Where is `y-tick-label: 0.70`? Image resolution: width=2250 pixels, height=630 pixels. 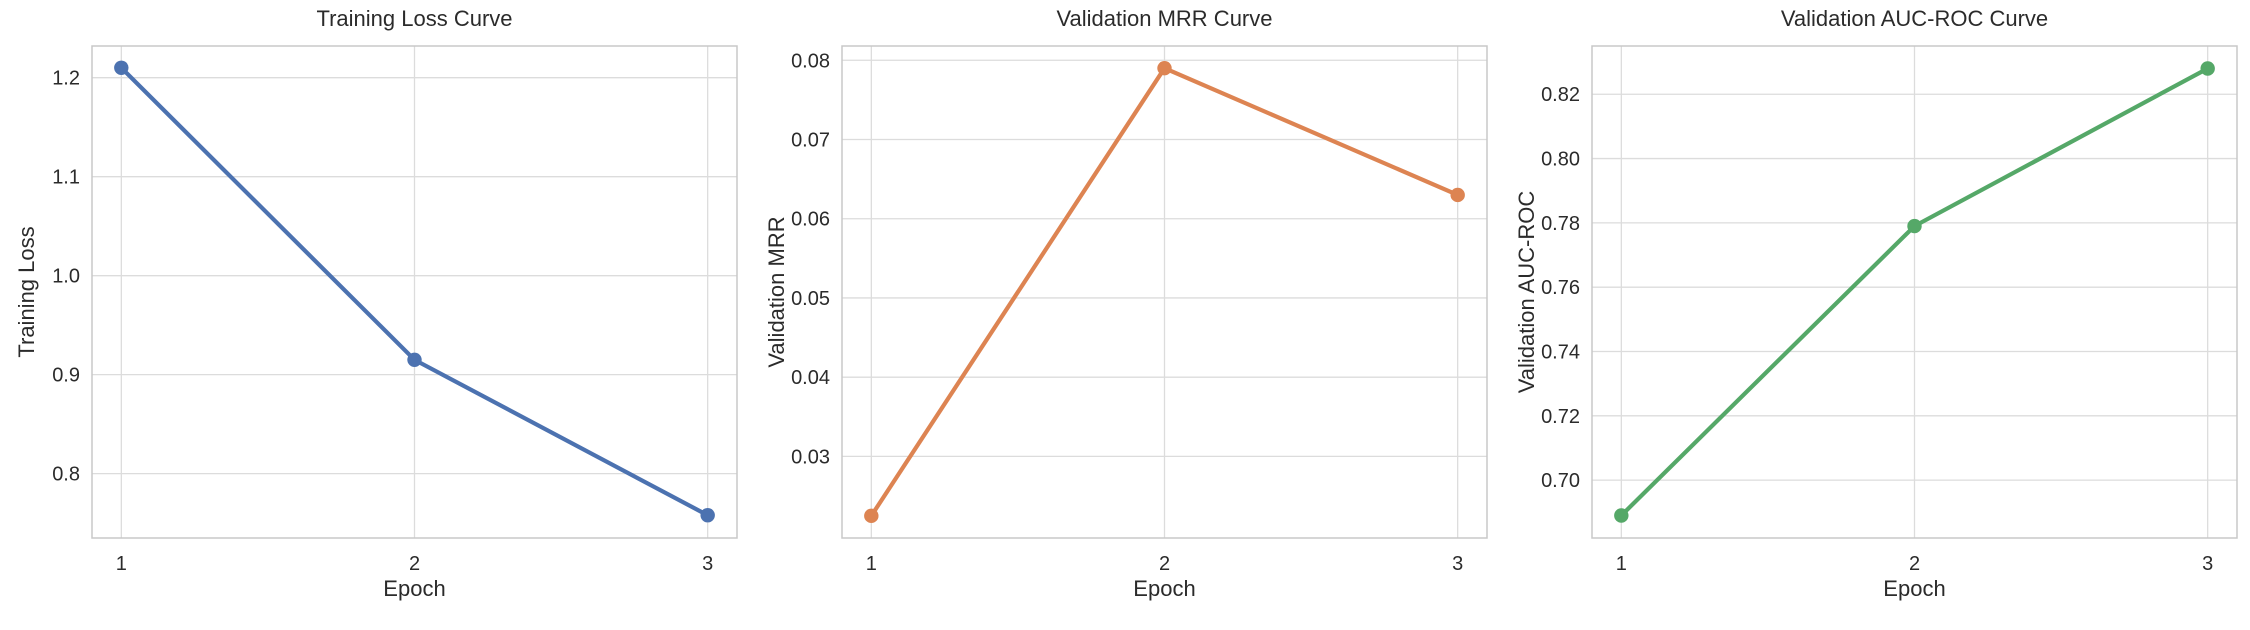
y-tick-label: 0.70 is located at coordinates (1560, 481).